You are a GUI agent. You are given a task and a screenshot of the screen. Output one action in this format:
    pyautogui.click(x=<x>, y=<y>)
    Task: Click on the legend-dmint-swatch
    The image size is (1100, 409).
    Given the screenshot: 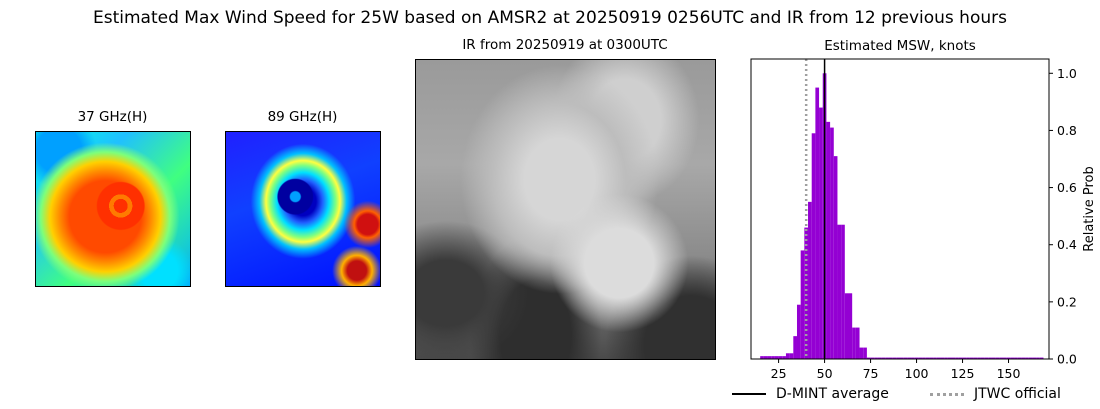 What is the action you would take?
    pyautogui.click(x=749, y=394)
    